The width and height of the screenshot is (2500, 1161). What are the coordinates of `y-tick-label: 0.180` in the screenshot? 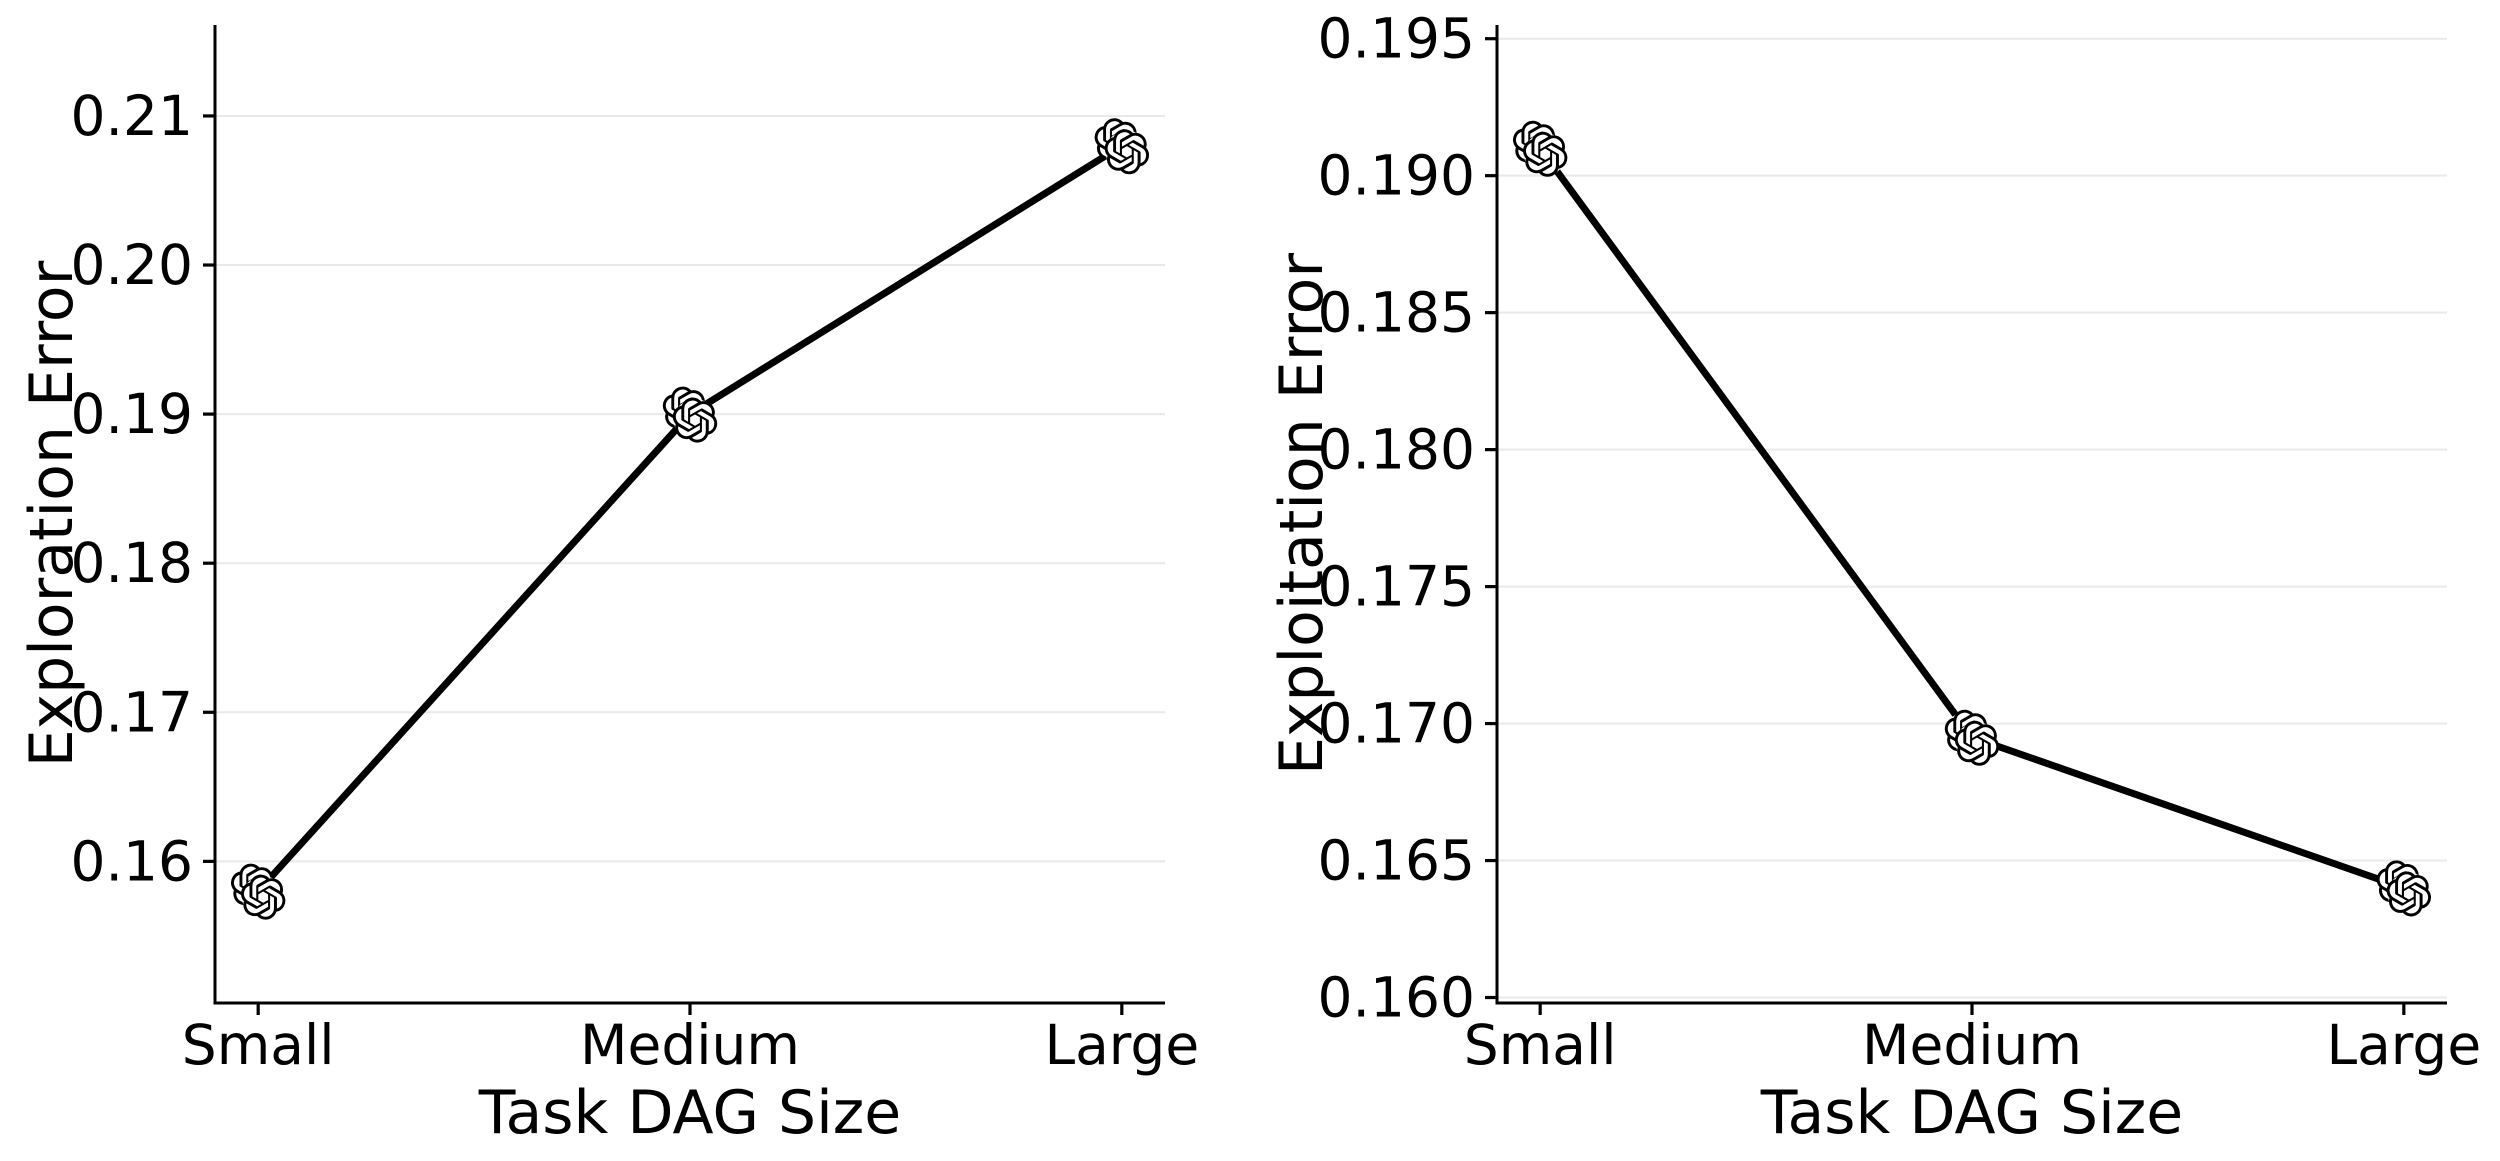 It's located at (1396, 450).